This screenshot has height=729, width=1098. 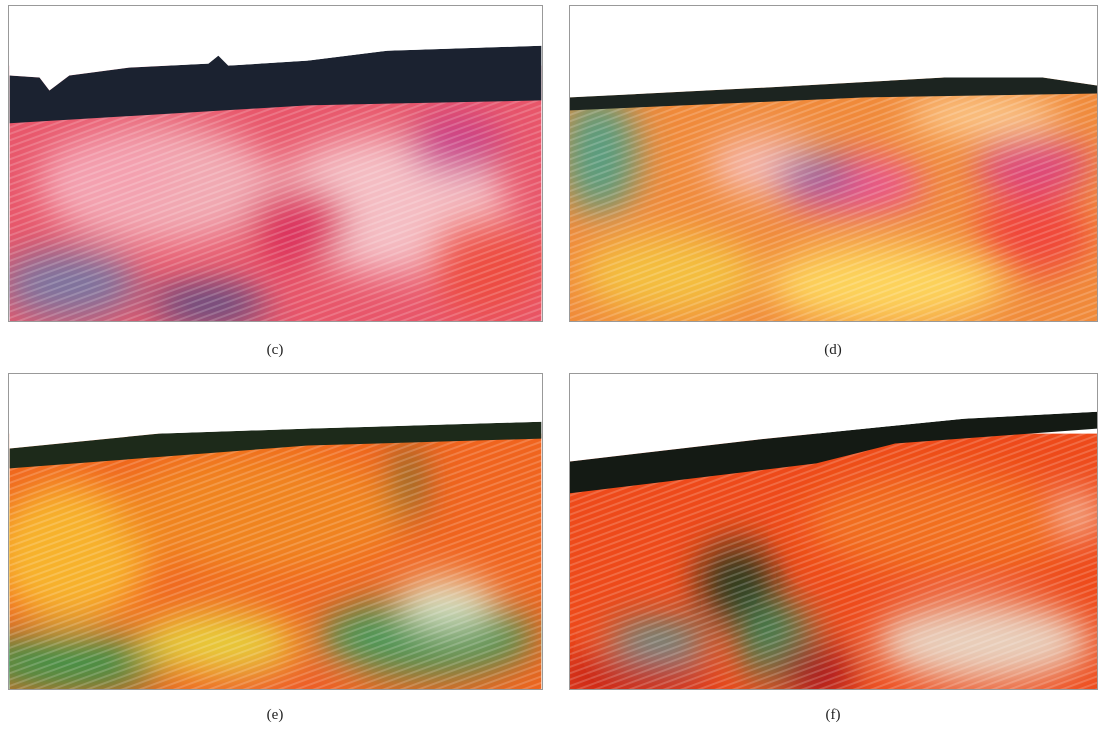 What do you see at coordinates (275, 350) in the screenshot?
I see `caption: (c)` at bounding box center [275, 350].